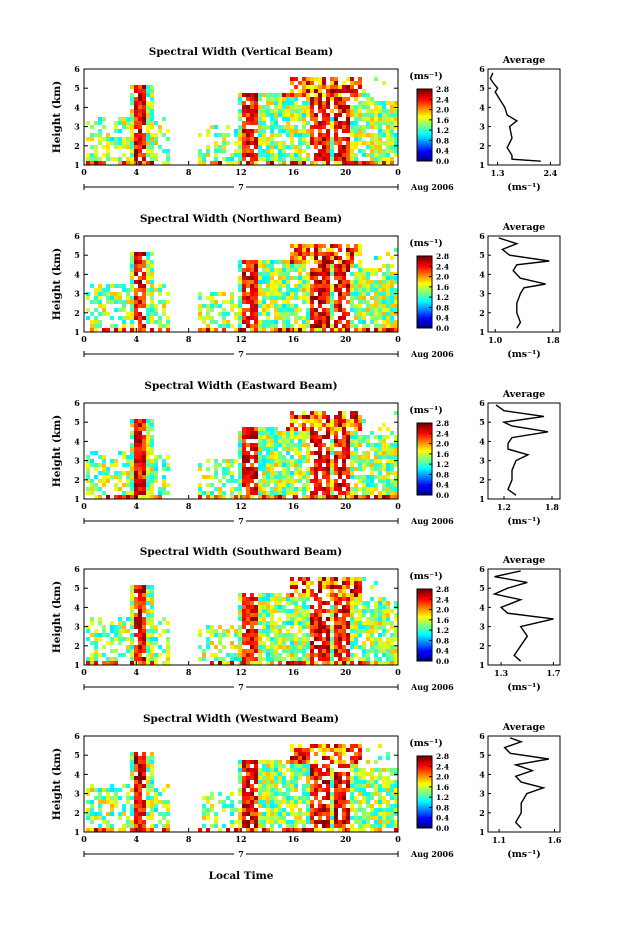  I want to click on colorbar-tick-label: 2.8, so click(442, 589).